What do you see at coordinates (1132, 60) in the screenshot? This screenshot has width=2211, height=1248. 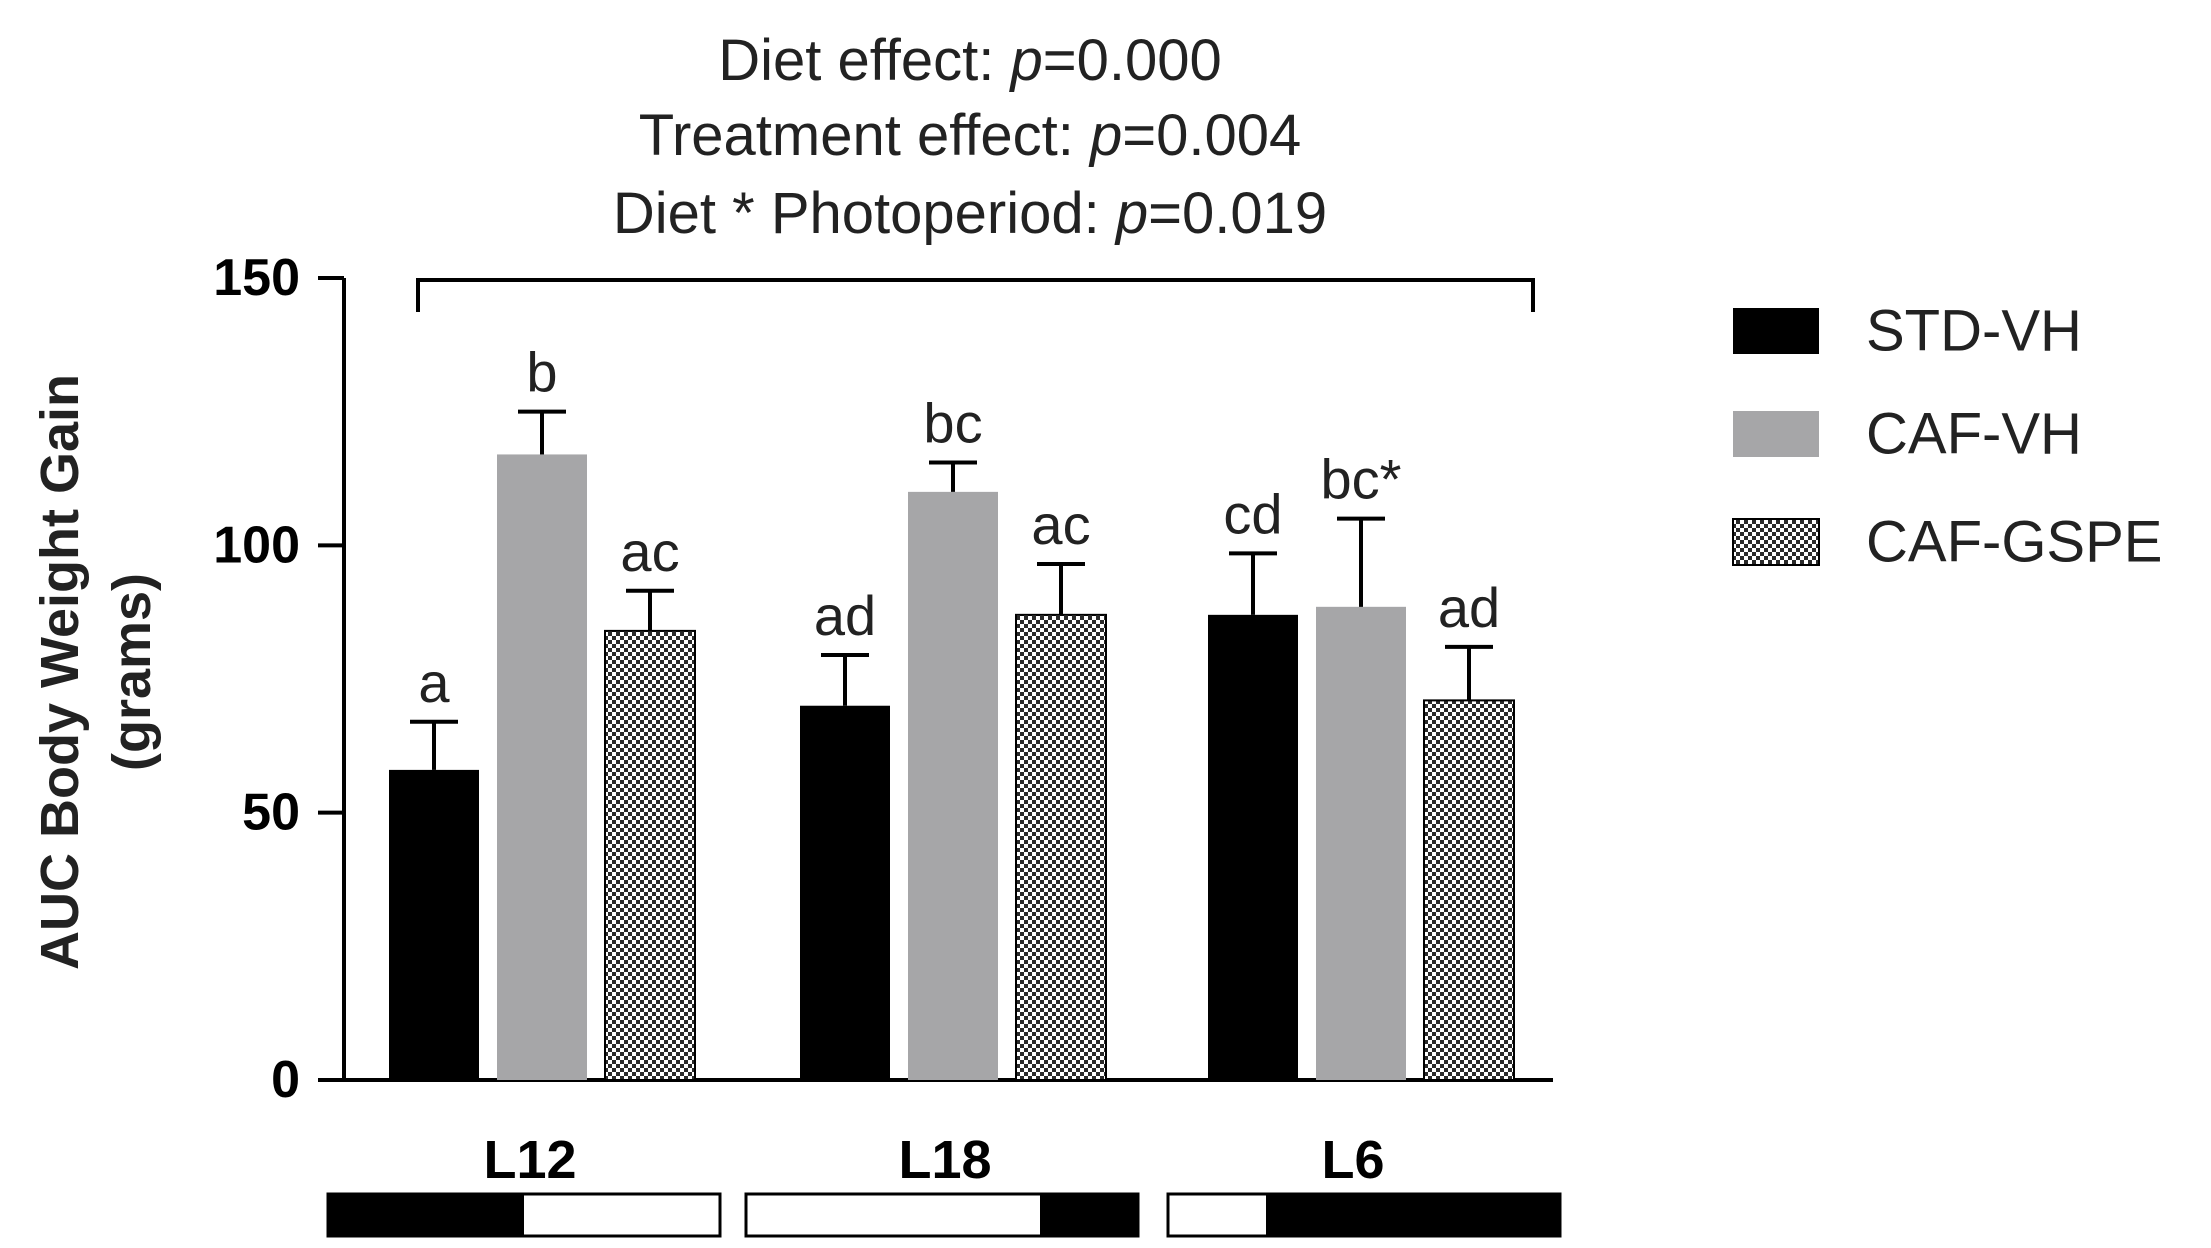 I see `annotation-diet-effect-value: =0.000` at bounding box center [1132, 60].